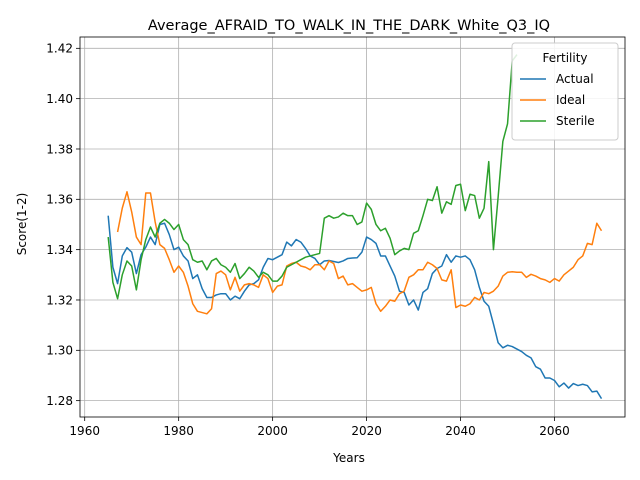 This screenshot has height=480, width=640. I want to click on x-tick-label: 2040, so click(460, 431).